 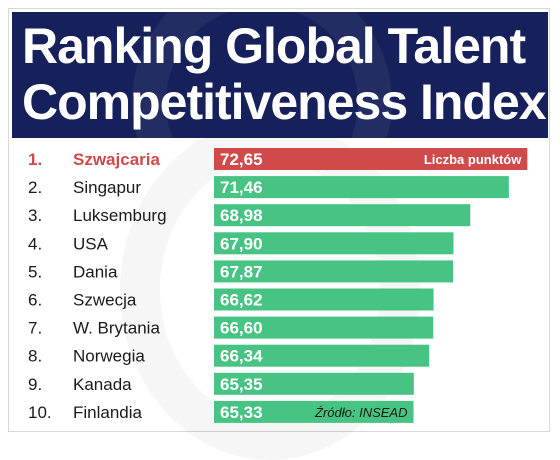 I want to click on rank-label: 4., so click(x=35, y=243).